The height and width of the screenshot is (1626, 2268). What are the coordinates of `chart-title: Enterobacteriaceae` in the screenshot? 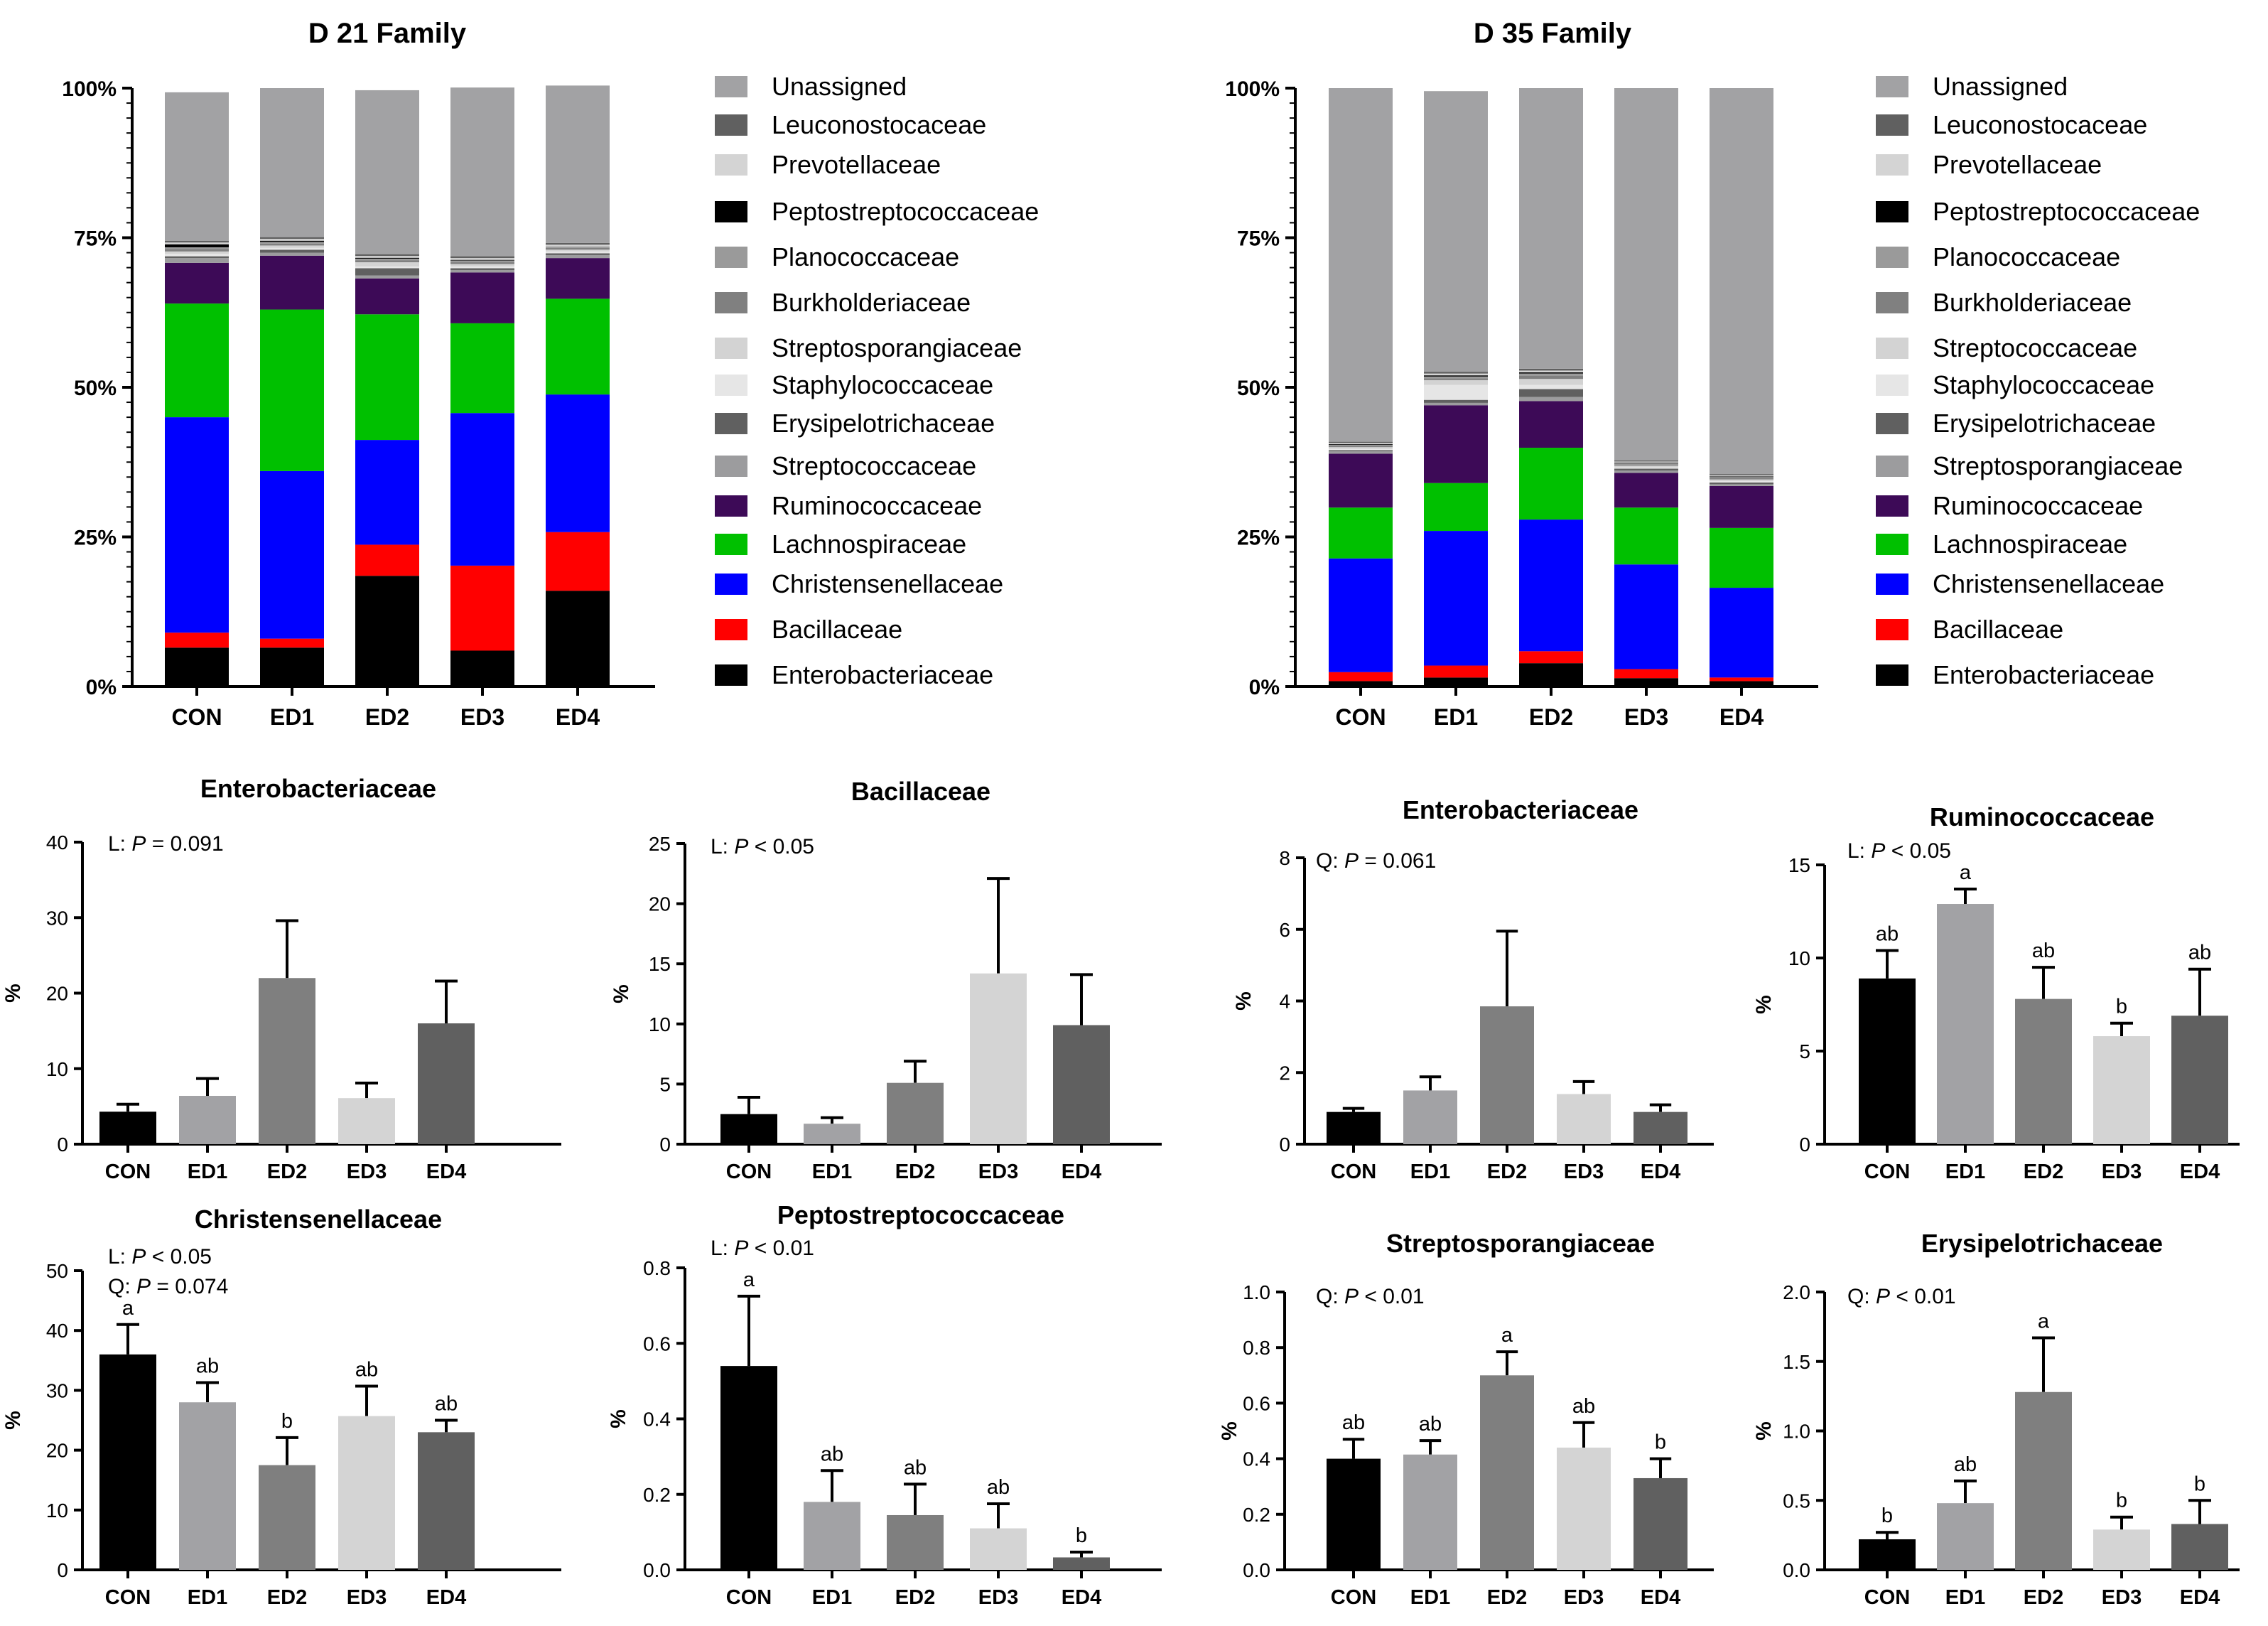 It's located at (318, 788).